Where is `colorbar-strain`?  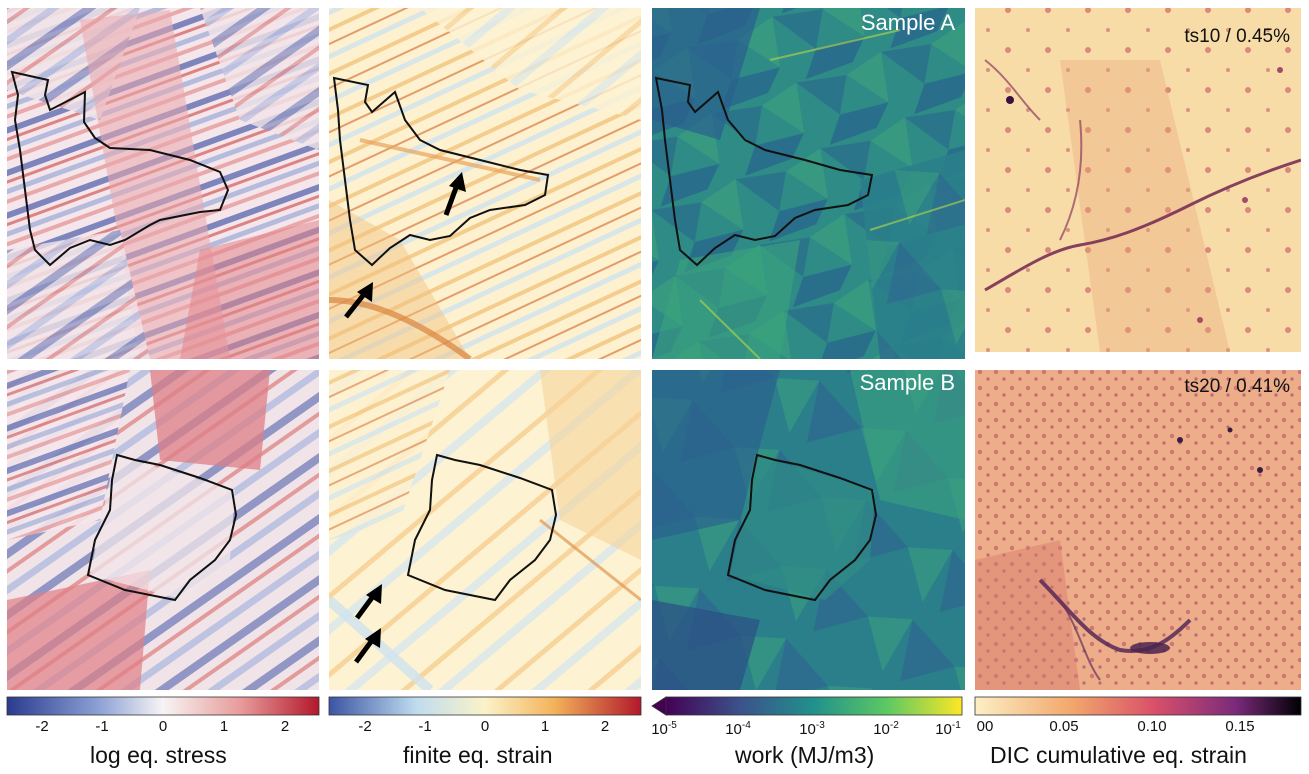 colorbar-strain is located at coordinates (485, 706).